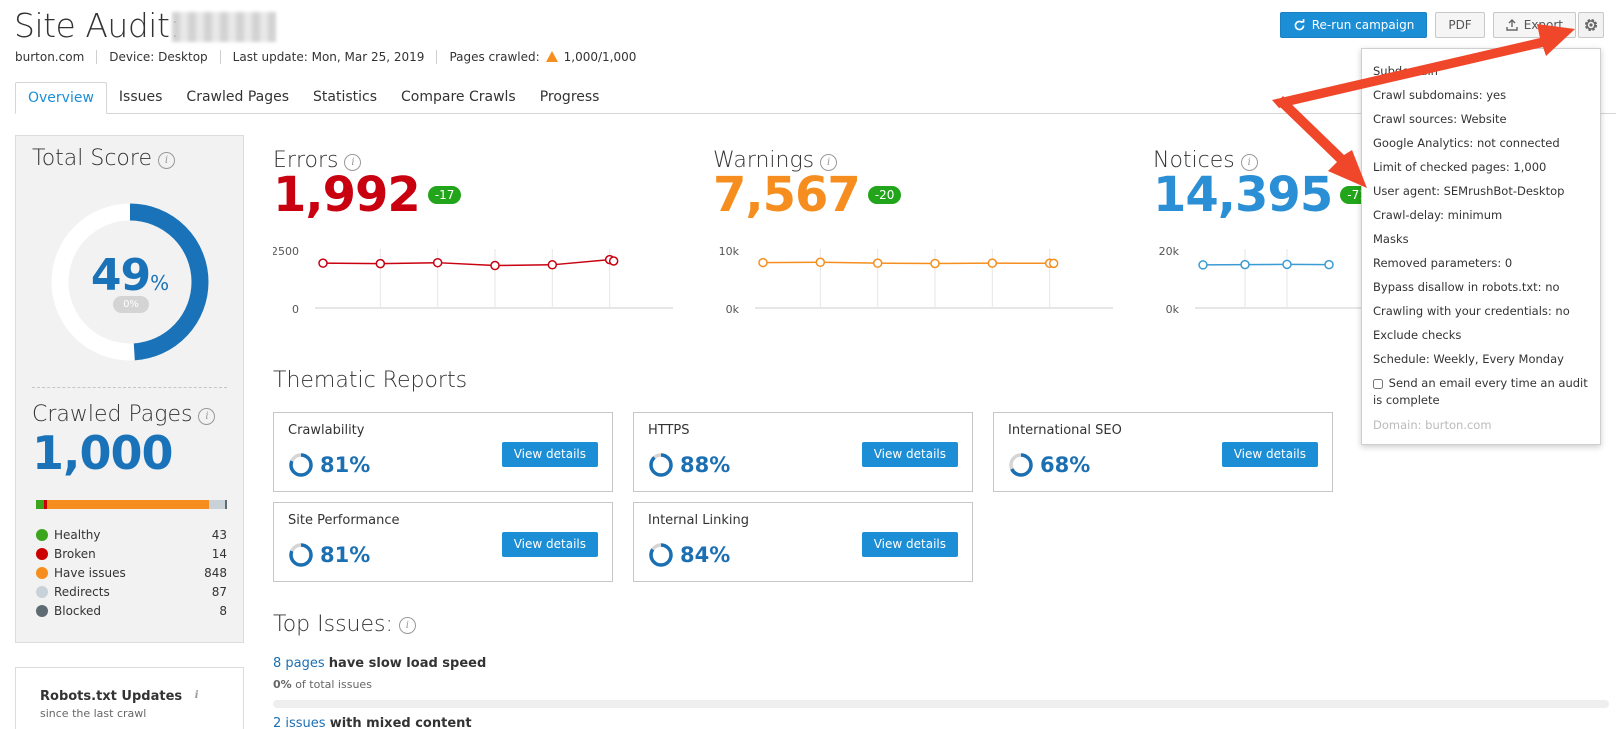 This screenshot has height=729, width=1616. What do you see at coordinates (322, 684) in the screenshot?
I see `issue-slow-load-share: 0% of total issues` at bounding box center [322, 684].